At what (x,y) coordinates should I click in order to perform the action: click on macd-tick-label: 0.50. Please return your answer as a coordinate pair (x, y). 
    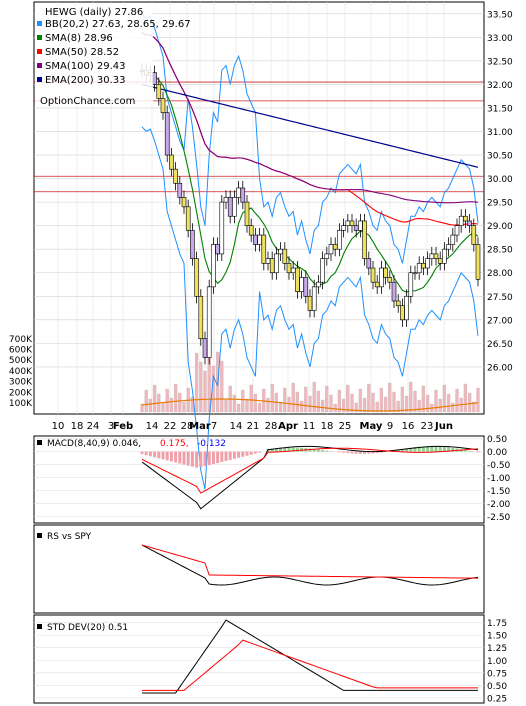
    Looking at the image, I should click on (497, 440).